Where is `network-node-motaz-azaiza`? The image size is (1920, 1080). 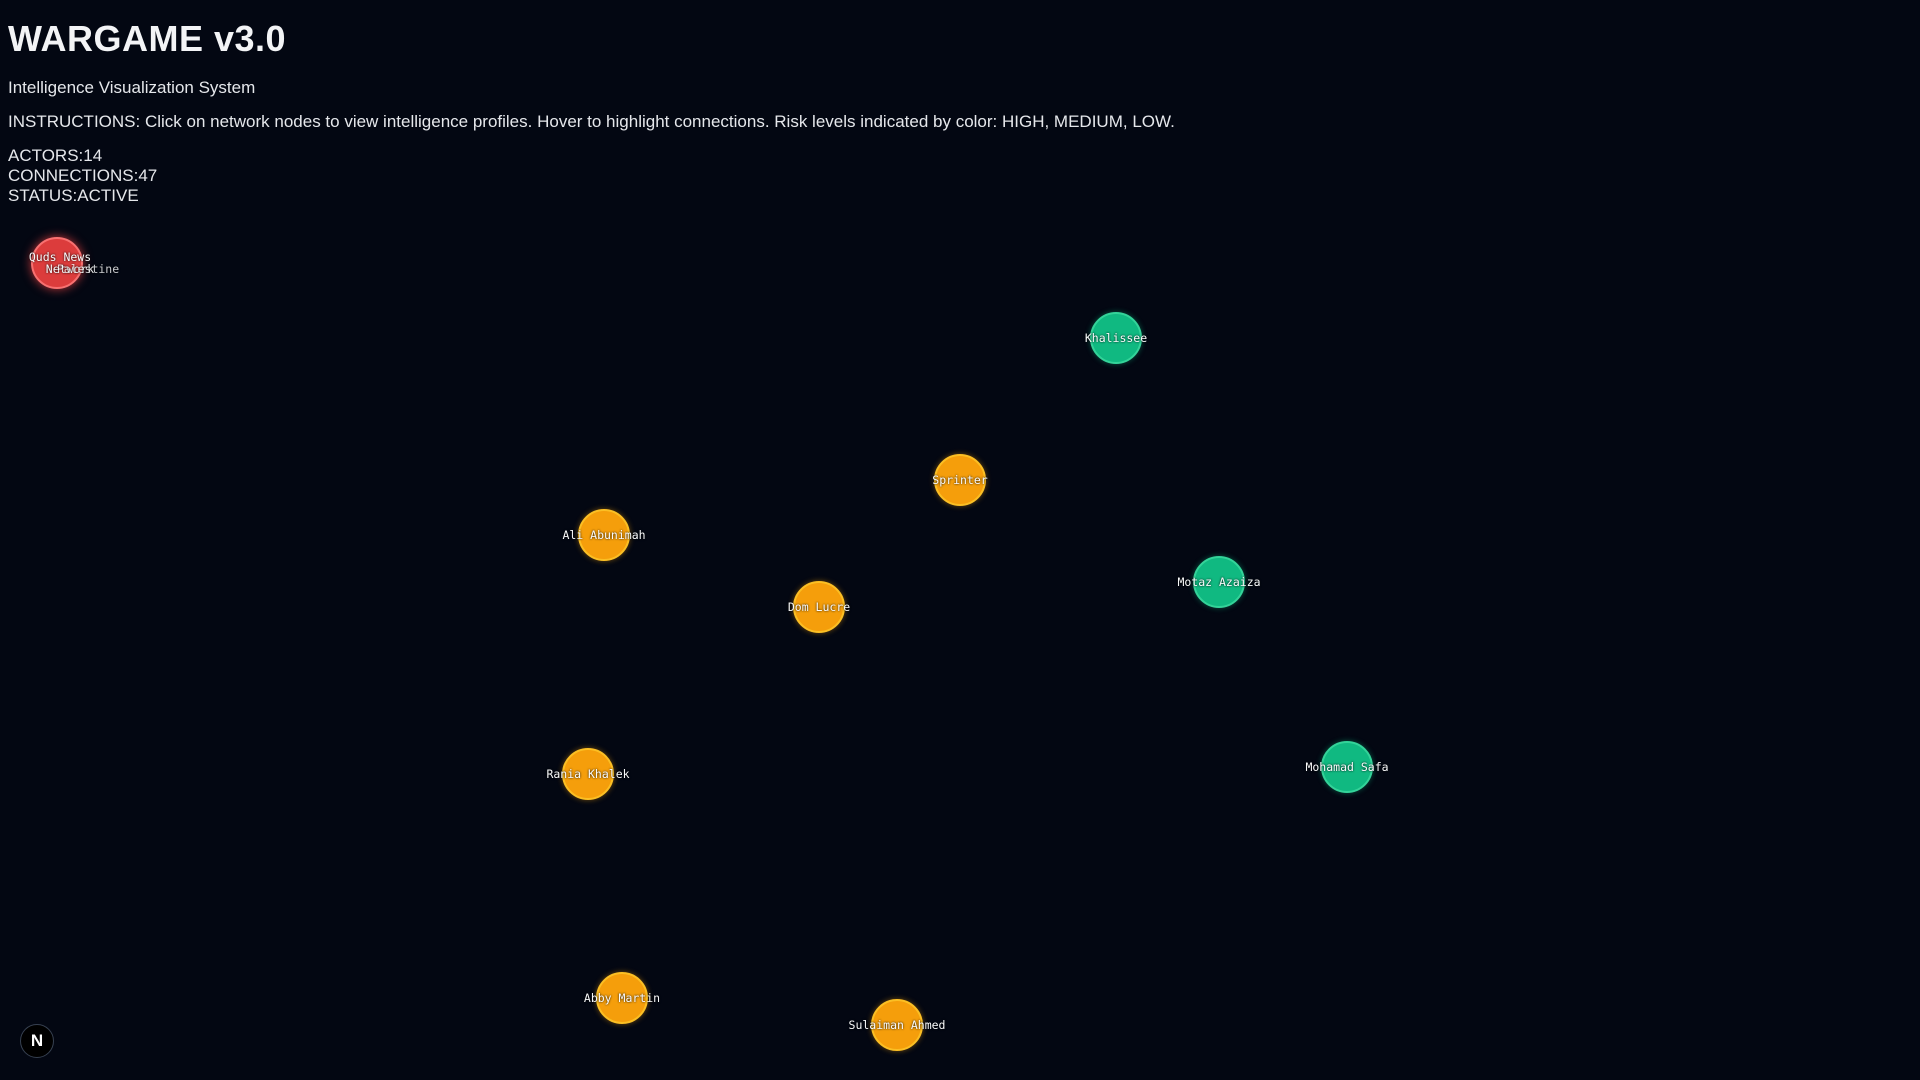
network-node-motaz-azaiza is located at coordinates (1219, 582).